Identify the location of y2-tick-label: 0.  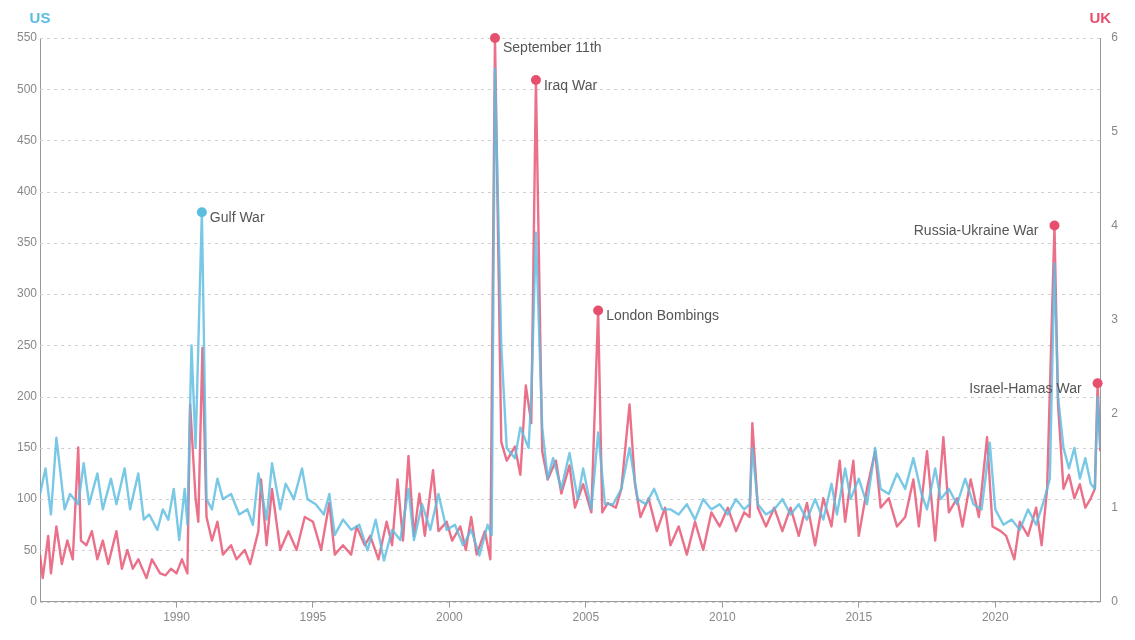
(1115, 600).